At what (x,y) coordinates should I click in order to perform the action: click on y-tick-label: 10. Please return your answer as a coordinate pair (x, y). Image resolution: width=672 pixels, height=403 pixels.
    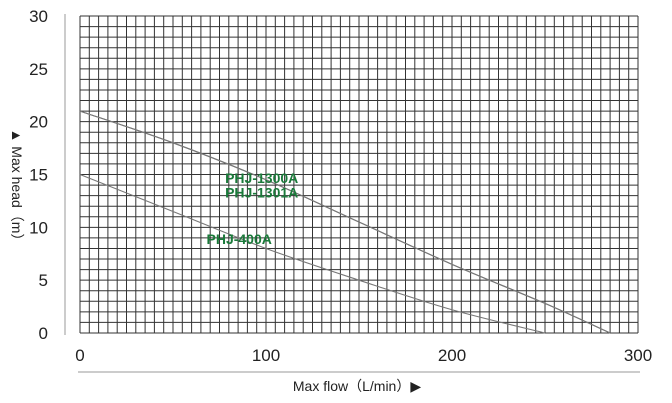
    Looking at the image, I should click on (38, 227).